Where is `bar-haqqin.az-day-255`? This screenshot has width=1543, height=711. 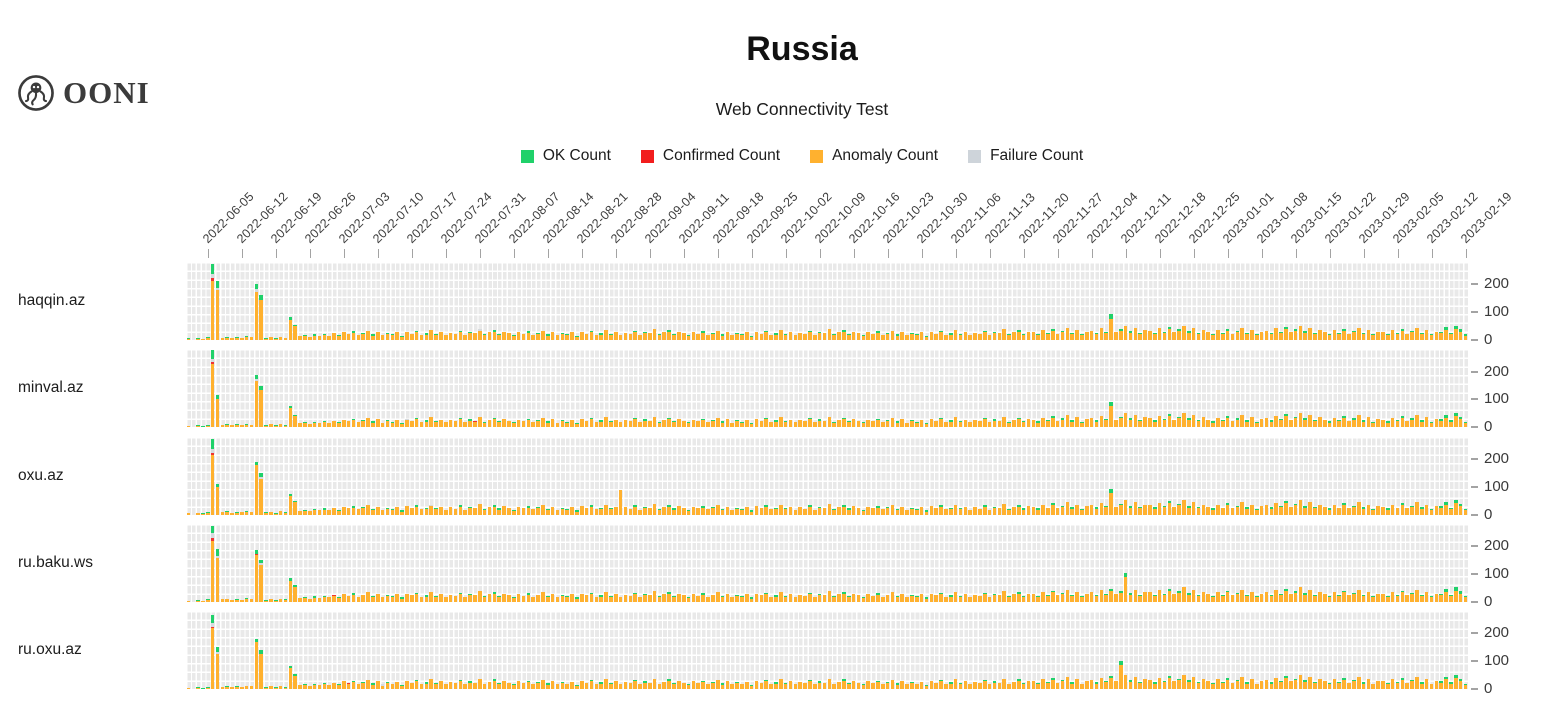 bar-haqqin.az-day-255 is located at coordinates (1426, 334).